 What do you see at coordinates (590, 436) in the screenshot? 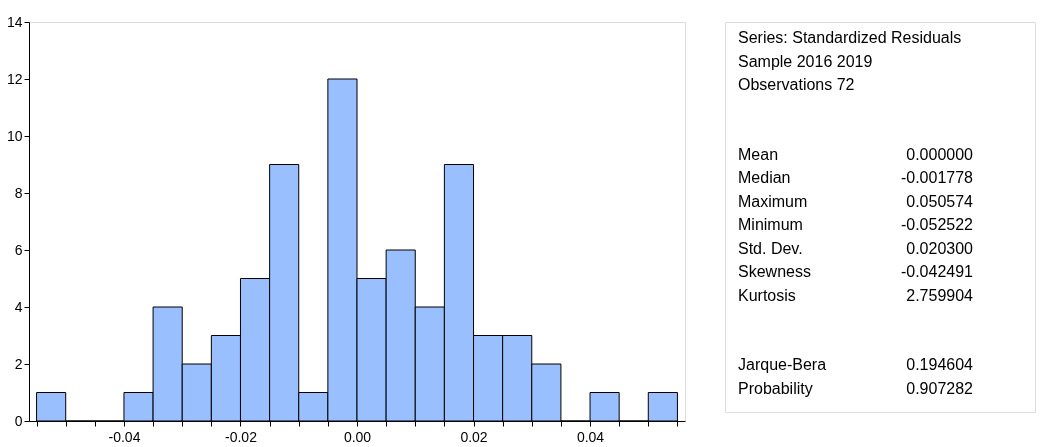
I see `x-tick-label: 0.04` at bounding box center [590, 436].